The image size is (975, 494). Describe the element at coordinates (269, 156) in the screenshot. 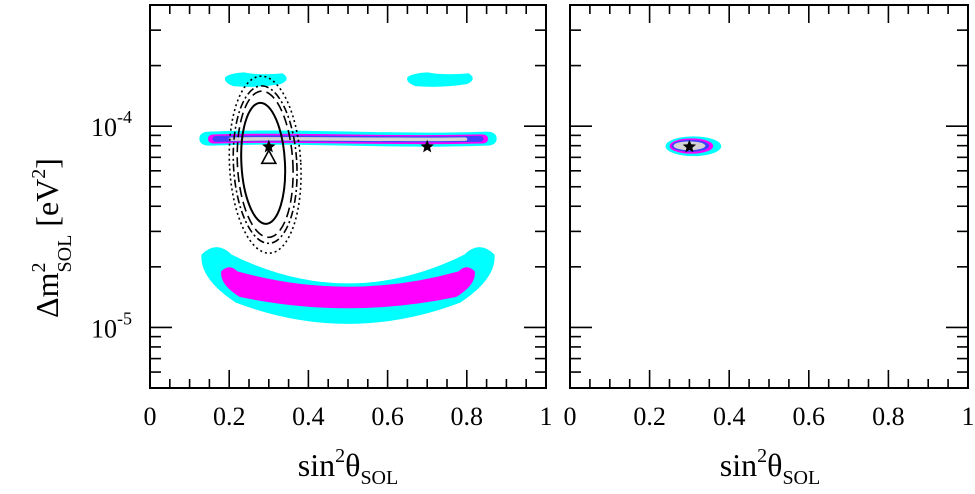

I see `triangle-marker` at that location.